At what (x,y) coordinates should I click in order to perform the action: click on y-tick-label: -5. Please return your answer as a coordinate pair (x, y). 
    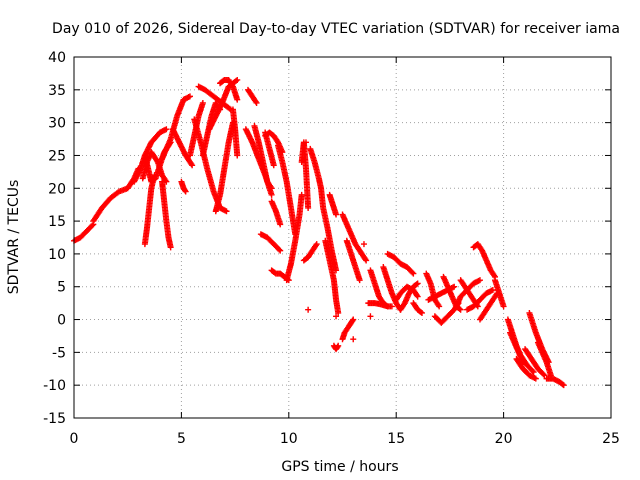
    Looking at the image, I should click on (59, 353).